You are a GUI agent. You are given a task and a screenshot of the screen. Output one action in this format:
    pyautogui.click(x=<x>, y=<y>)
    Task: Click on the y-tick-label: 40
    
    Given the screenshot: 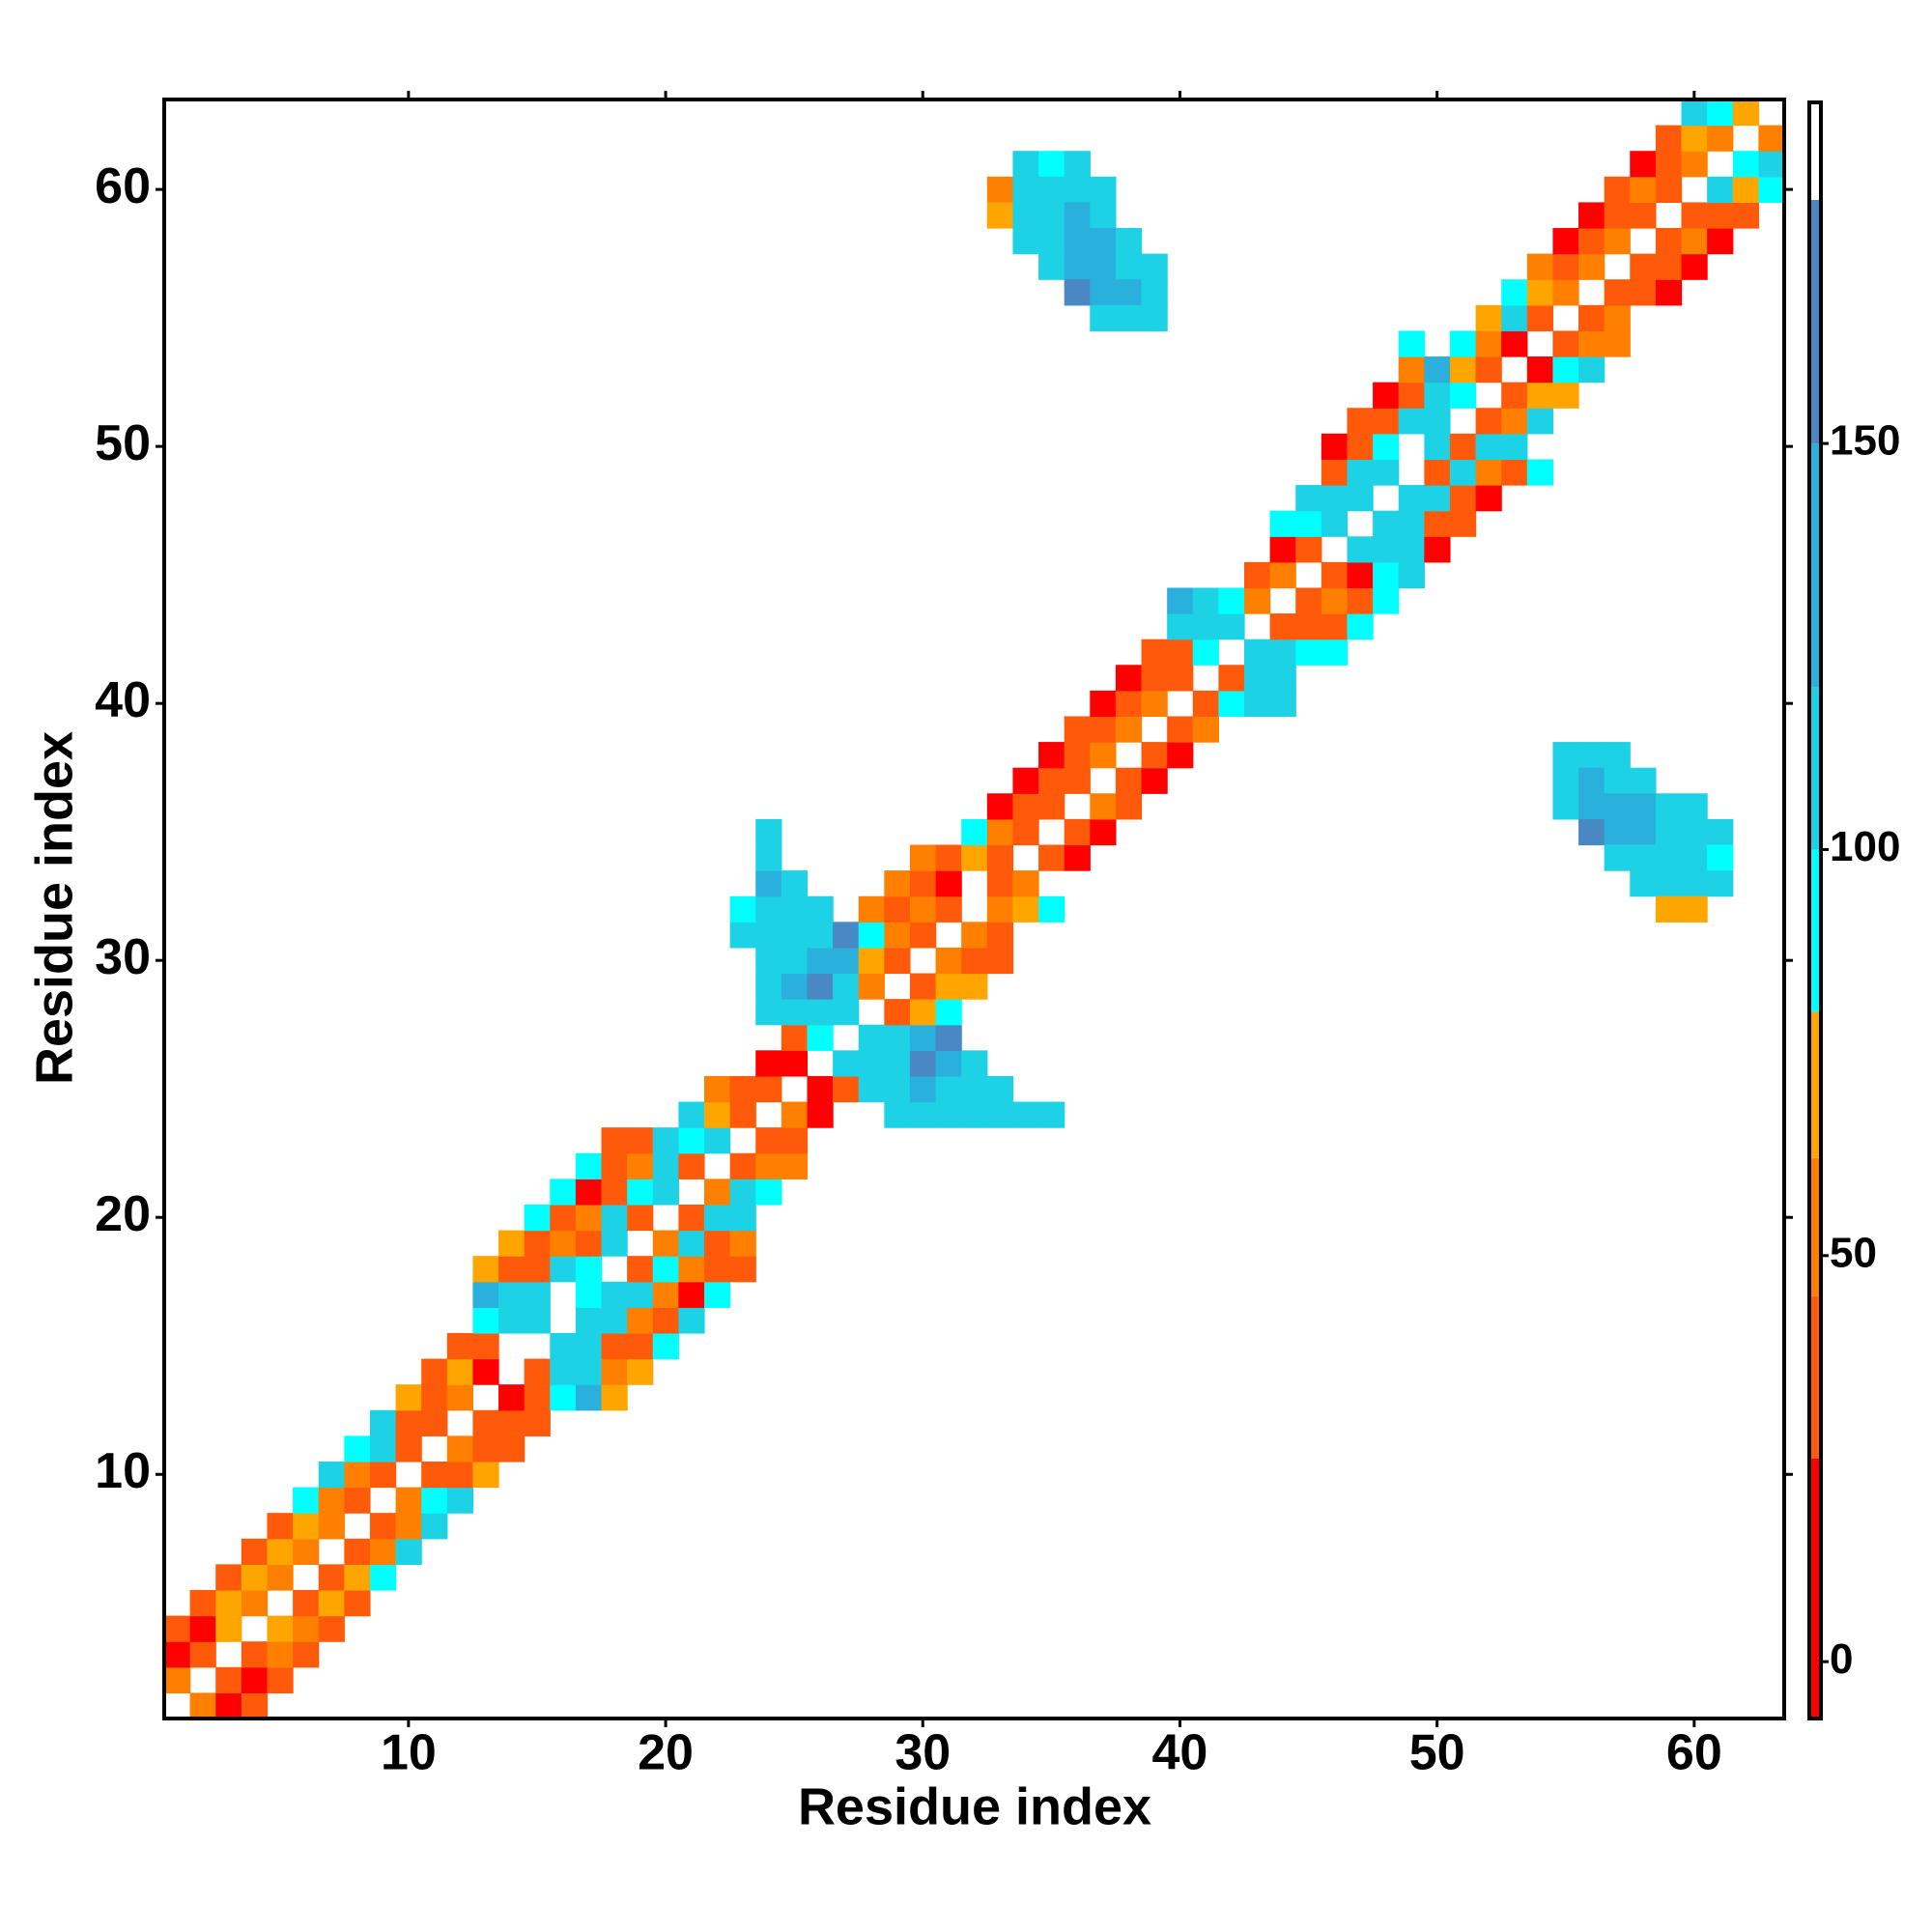 What is the action you would take?
    pyautogui.click(x=123, y=700)
    